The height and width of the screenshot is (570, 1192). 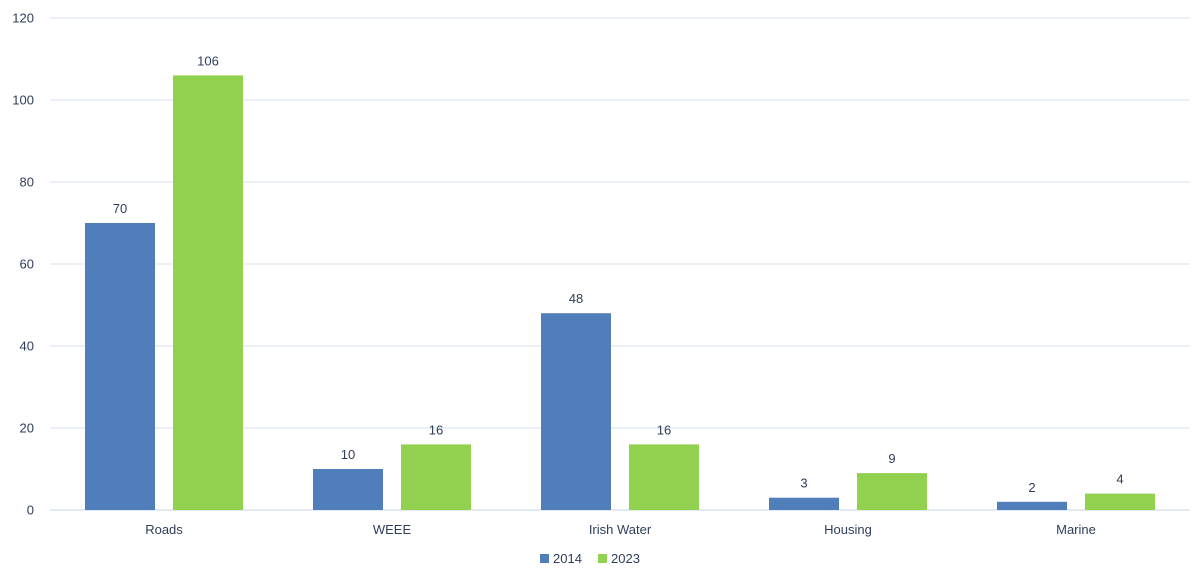 What do you see at coordinates (120, 366) in the screenshot?
I see `bar-2014-roads` at bounding box center [120, 366].